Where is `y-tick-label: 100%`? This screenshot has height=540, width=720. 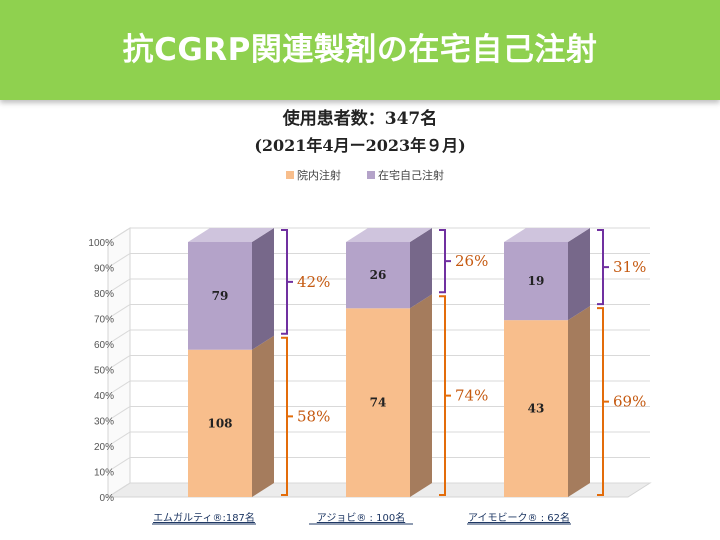 y-tick-label: 100% is located at coordinates (101, 243).